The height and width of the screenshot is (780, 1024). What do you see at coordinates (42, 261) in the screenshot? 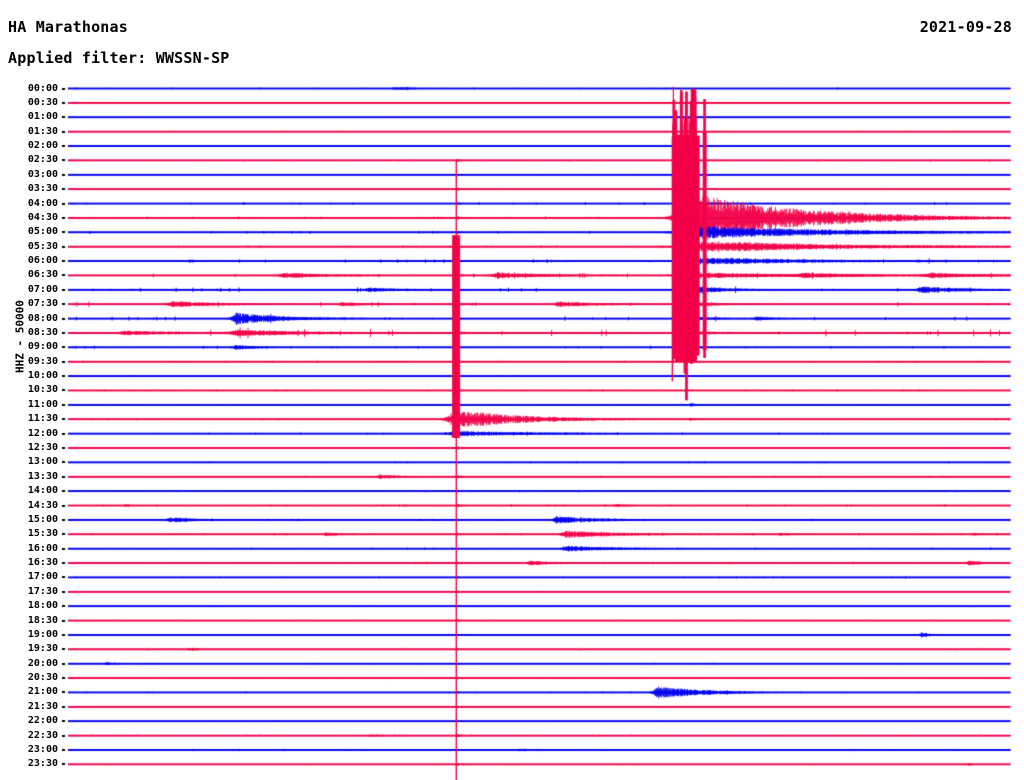
I see `time-label-0600: 06:00` at bounding box center [42, 261].